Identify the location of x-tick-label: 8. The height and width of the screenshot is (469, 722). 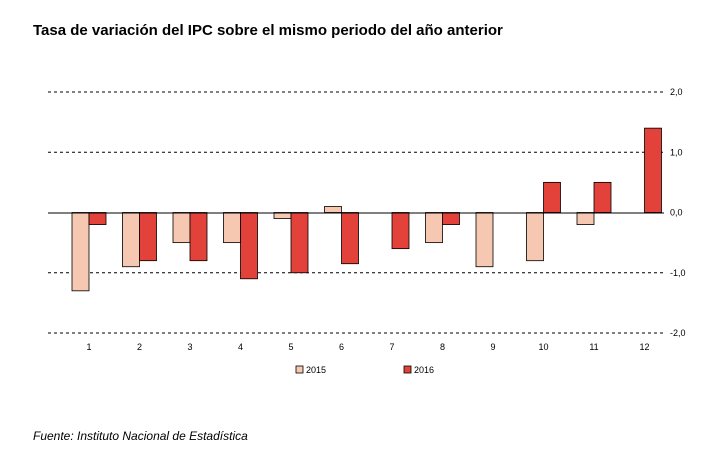
(442, 347).